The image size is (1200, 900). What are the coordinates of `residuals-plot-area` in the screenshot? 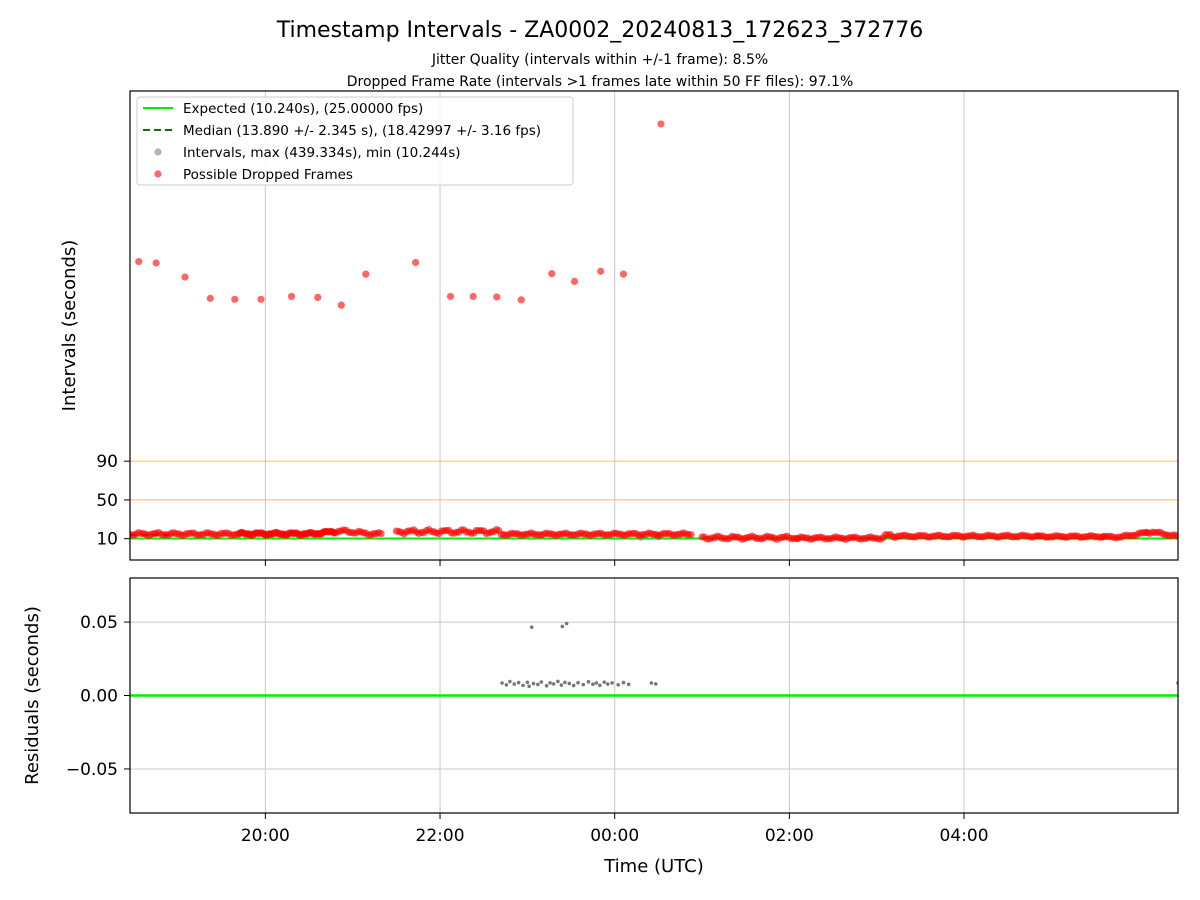 It's located at (659, 659).